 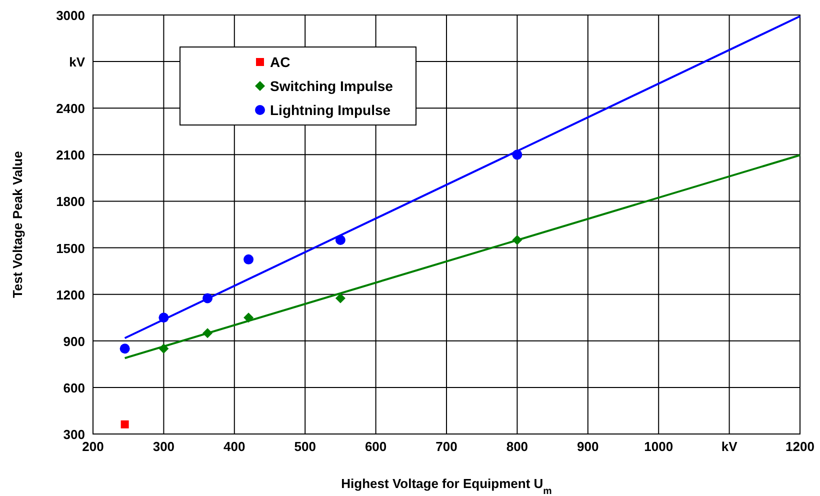 I want to click on x-tick-label: kV, so click(x=729, y=446).